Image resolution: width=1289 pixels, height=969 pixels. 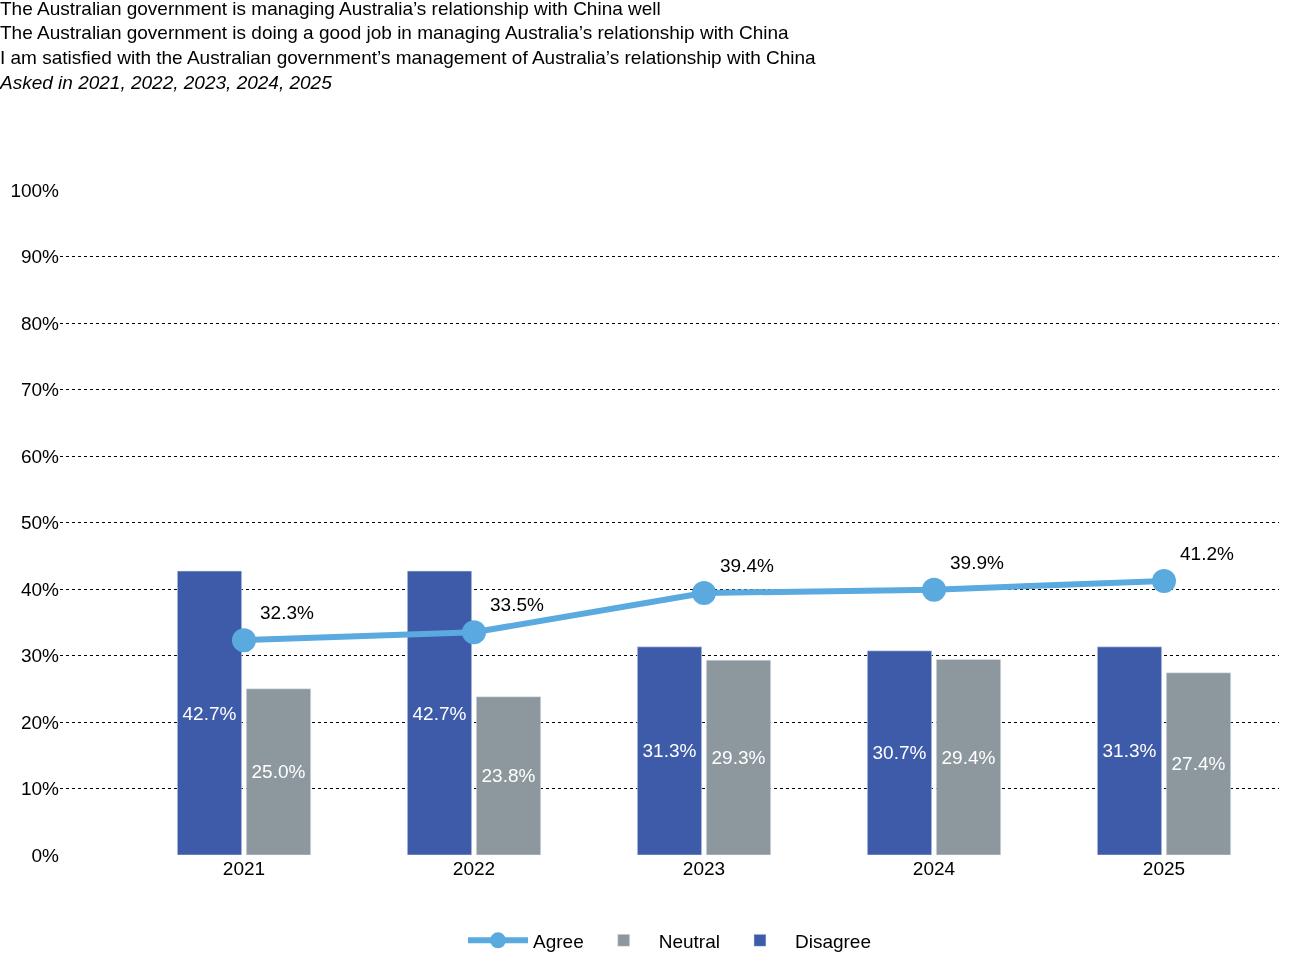 I want to click on x-tick-label: 2024, so click(x=934, y=868).